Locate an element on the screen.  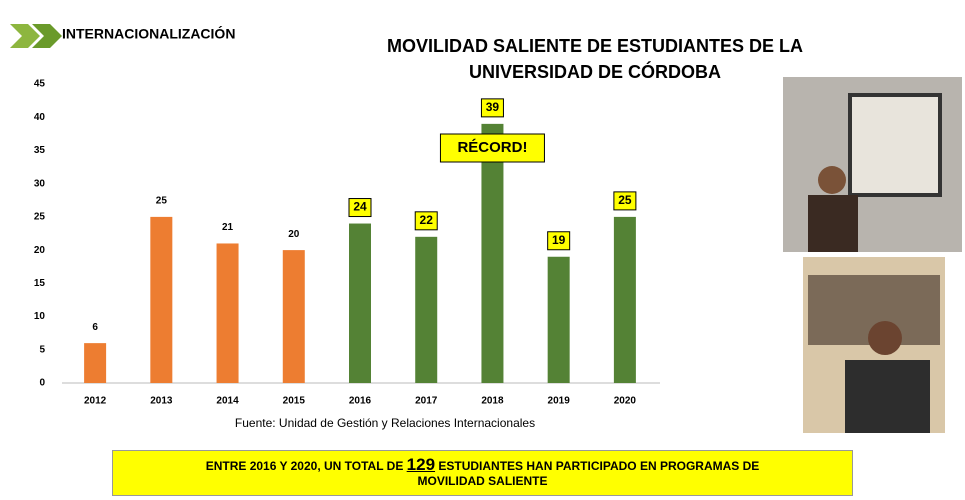
header: INTERNACIONALIZACIÓN is located at coordinates (148, 33).